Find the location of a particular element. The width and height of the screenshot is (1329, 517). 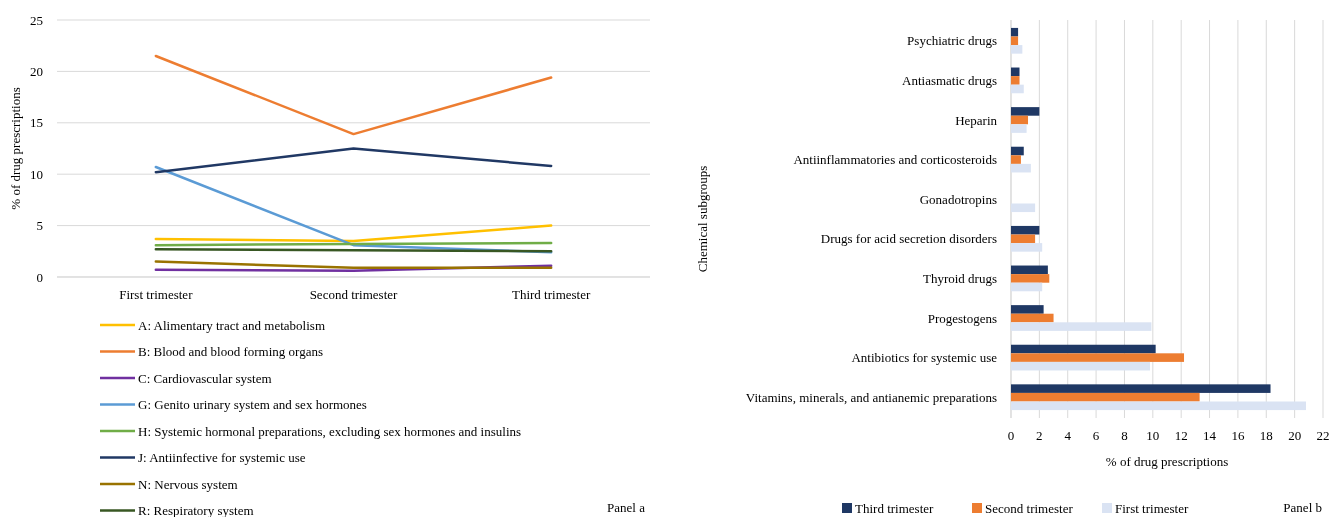

y-tick-label: Psychiatric drugs is located at coordinates (952, 41).